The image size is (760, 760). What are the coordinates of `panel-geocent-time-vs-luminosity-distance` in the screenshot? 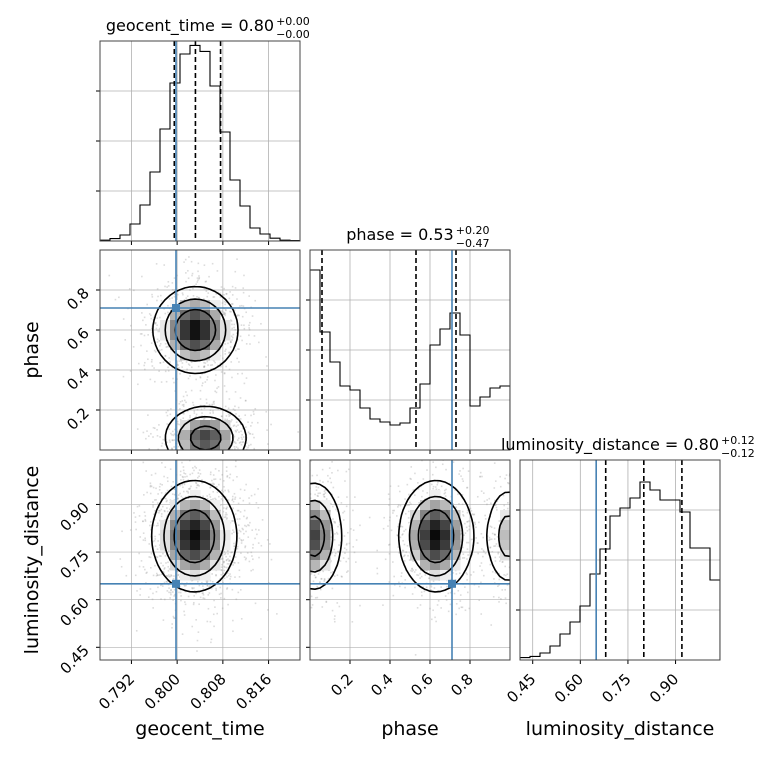 It's located at (198, 561).